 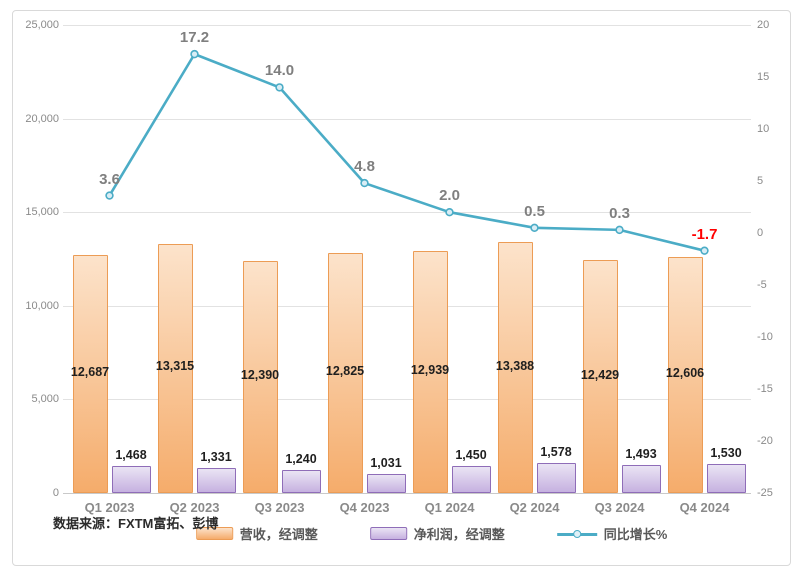 I want to click on right-axis-tick: -5, so click(x=762, y=285).